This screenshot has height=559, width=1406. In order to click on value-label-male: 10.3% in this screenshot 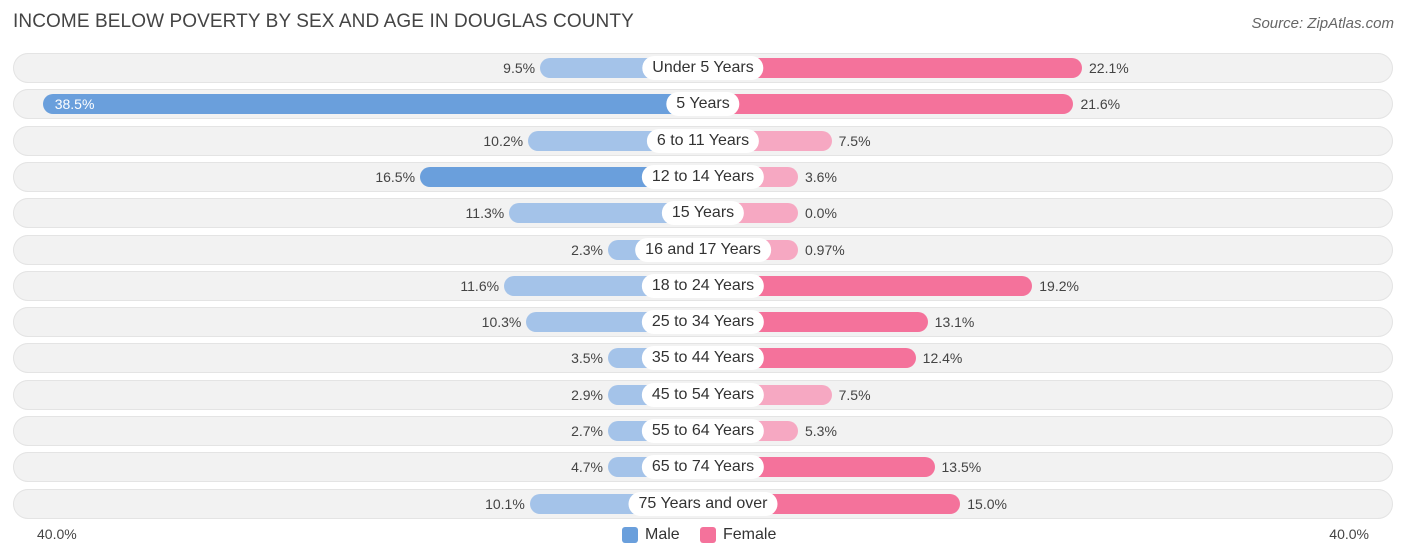, I will do `click(501, 322)`.